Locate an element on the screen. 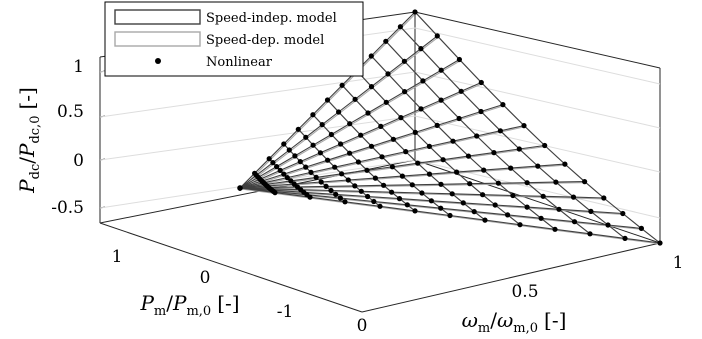 The width and height of the screenshot is (702, 339). z-tick-label: 1 is located at coordinates (78, 67).